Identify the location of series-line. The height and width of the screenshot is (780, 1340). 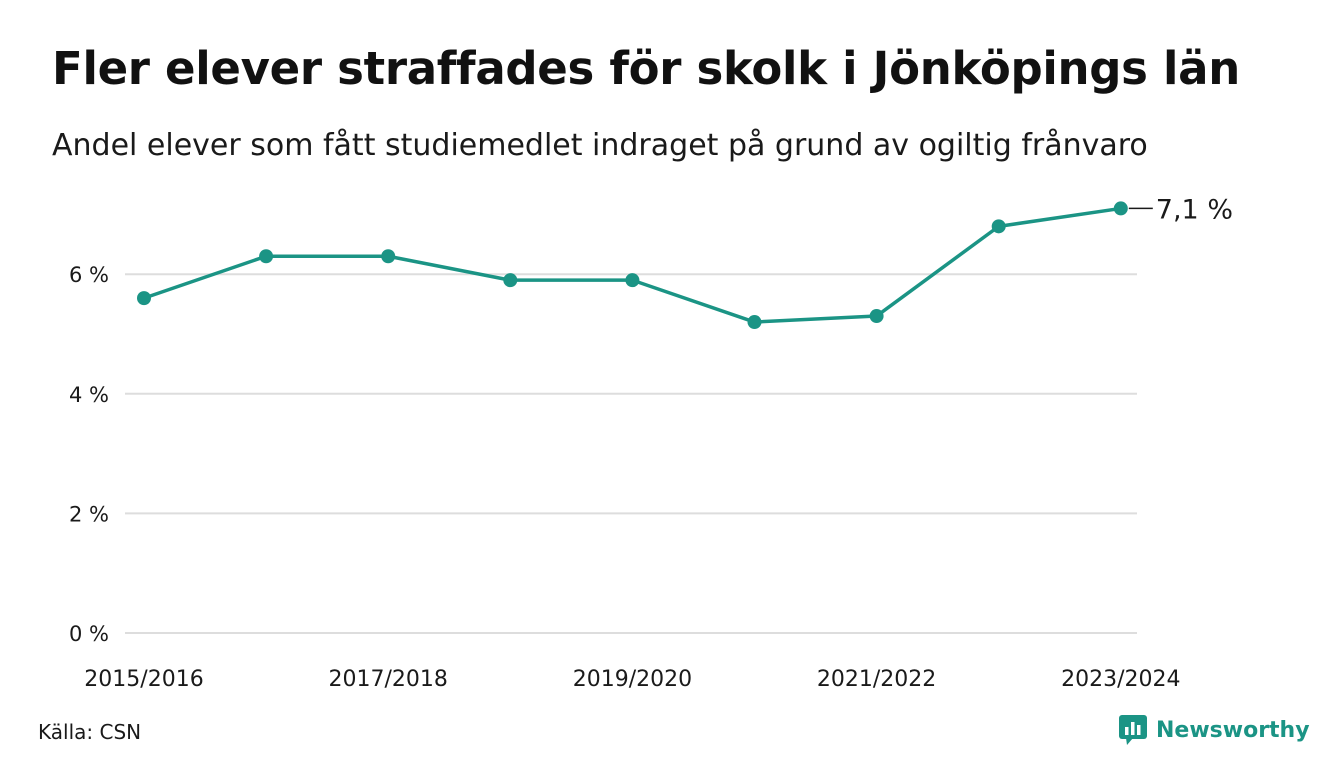
(632, 265).